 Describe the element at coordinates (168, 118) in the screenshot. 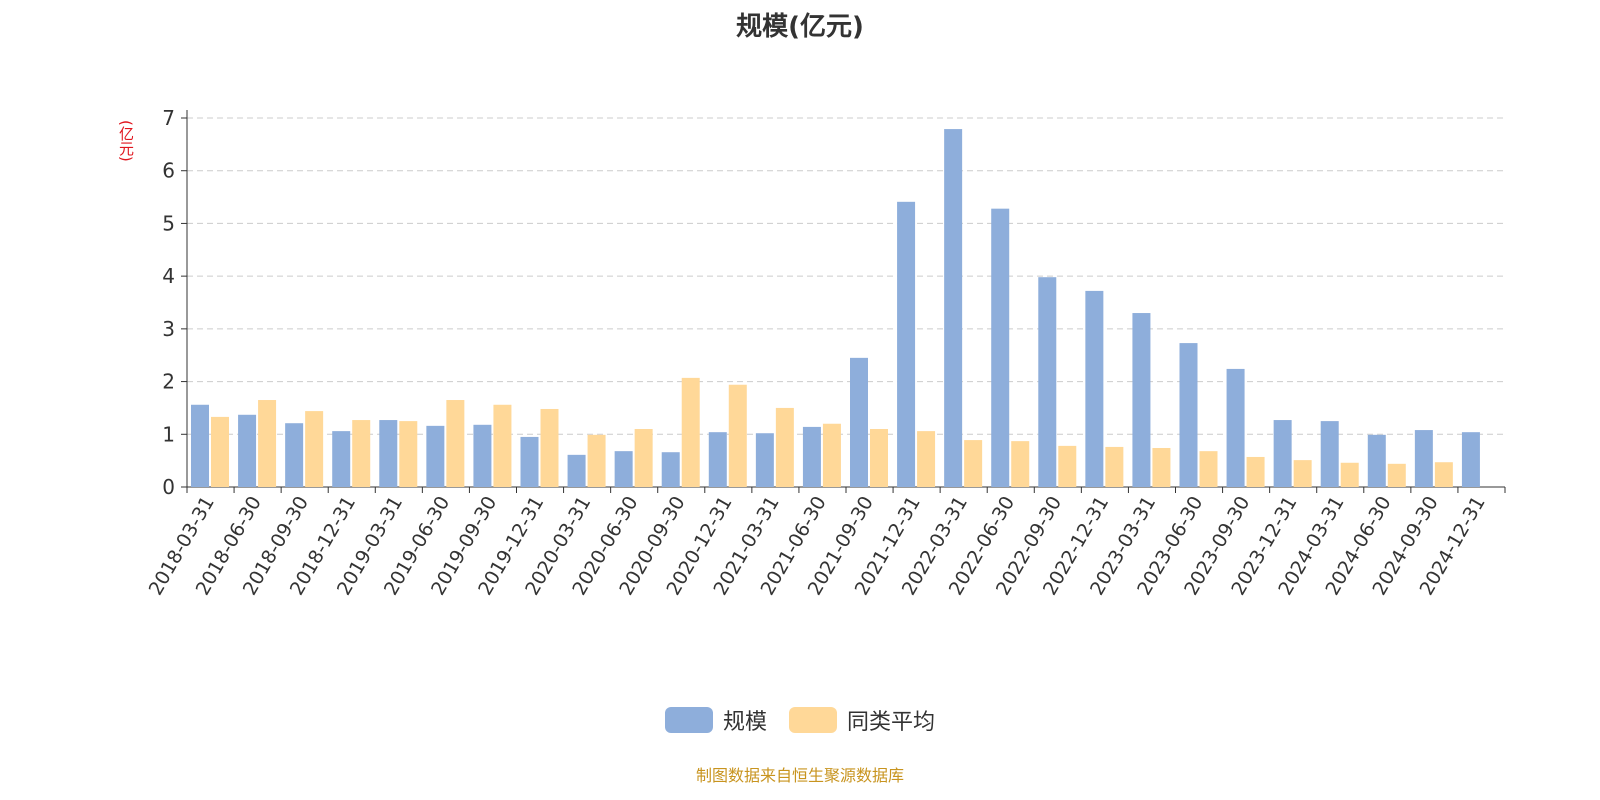

I see `y-tick-label: 7` at that location.